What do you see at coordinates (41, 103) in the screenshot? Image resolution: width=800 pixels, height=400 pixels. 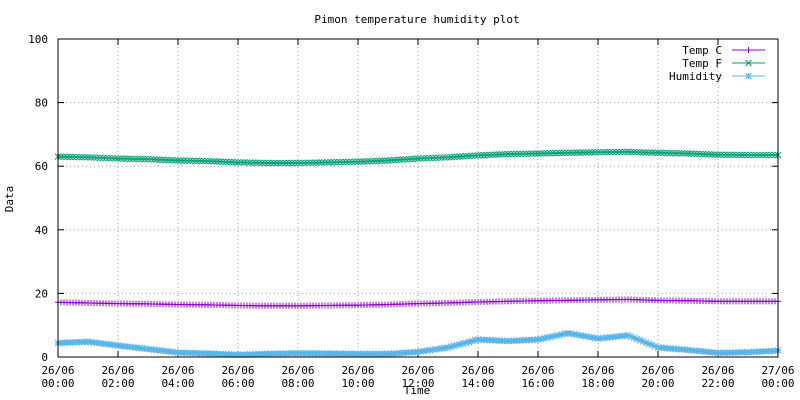 I see `y-tick-label: 80` at bounding box center [41, 103].